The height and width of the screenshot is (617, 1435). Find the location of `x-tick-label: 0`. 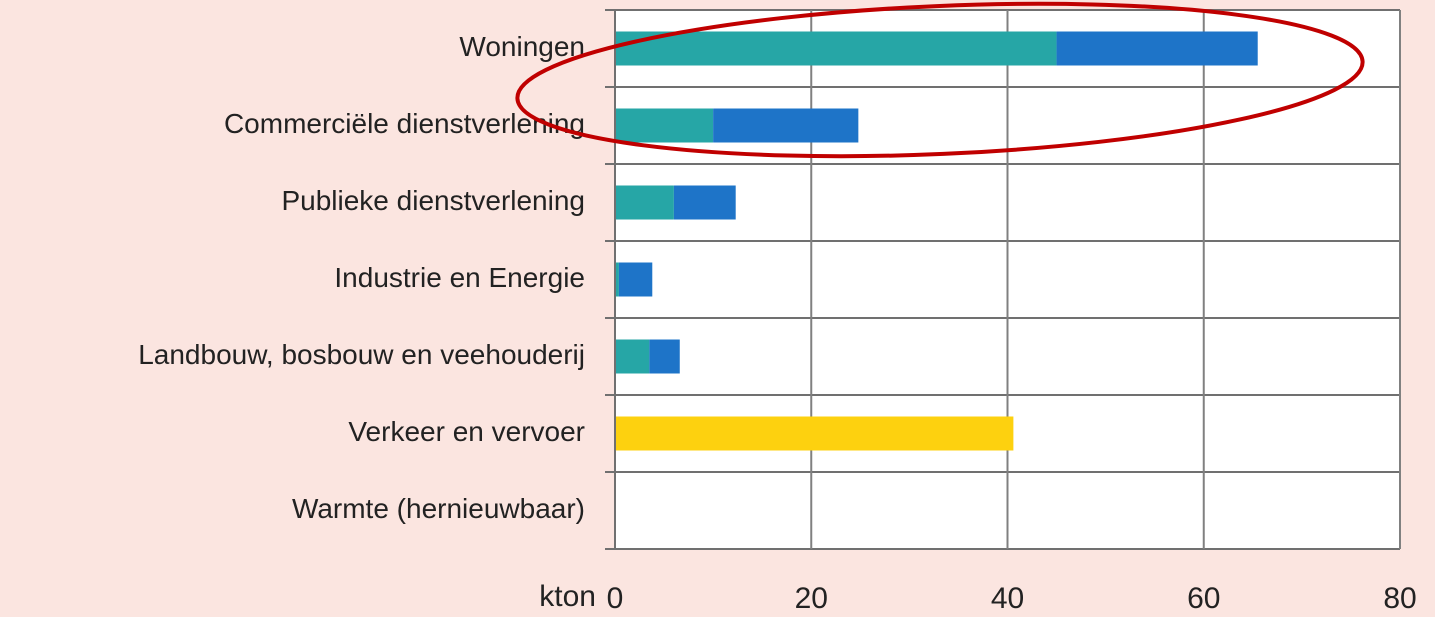

x-tick-label: 0 is located at coordinates (615, 598).